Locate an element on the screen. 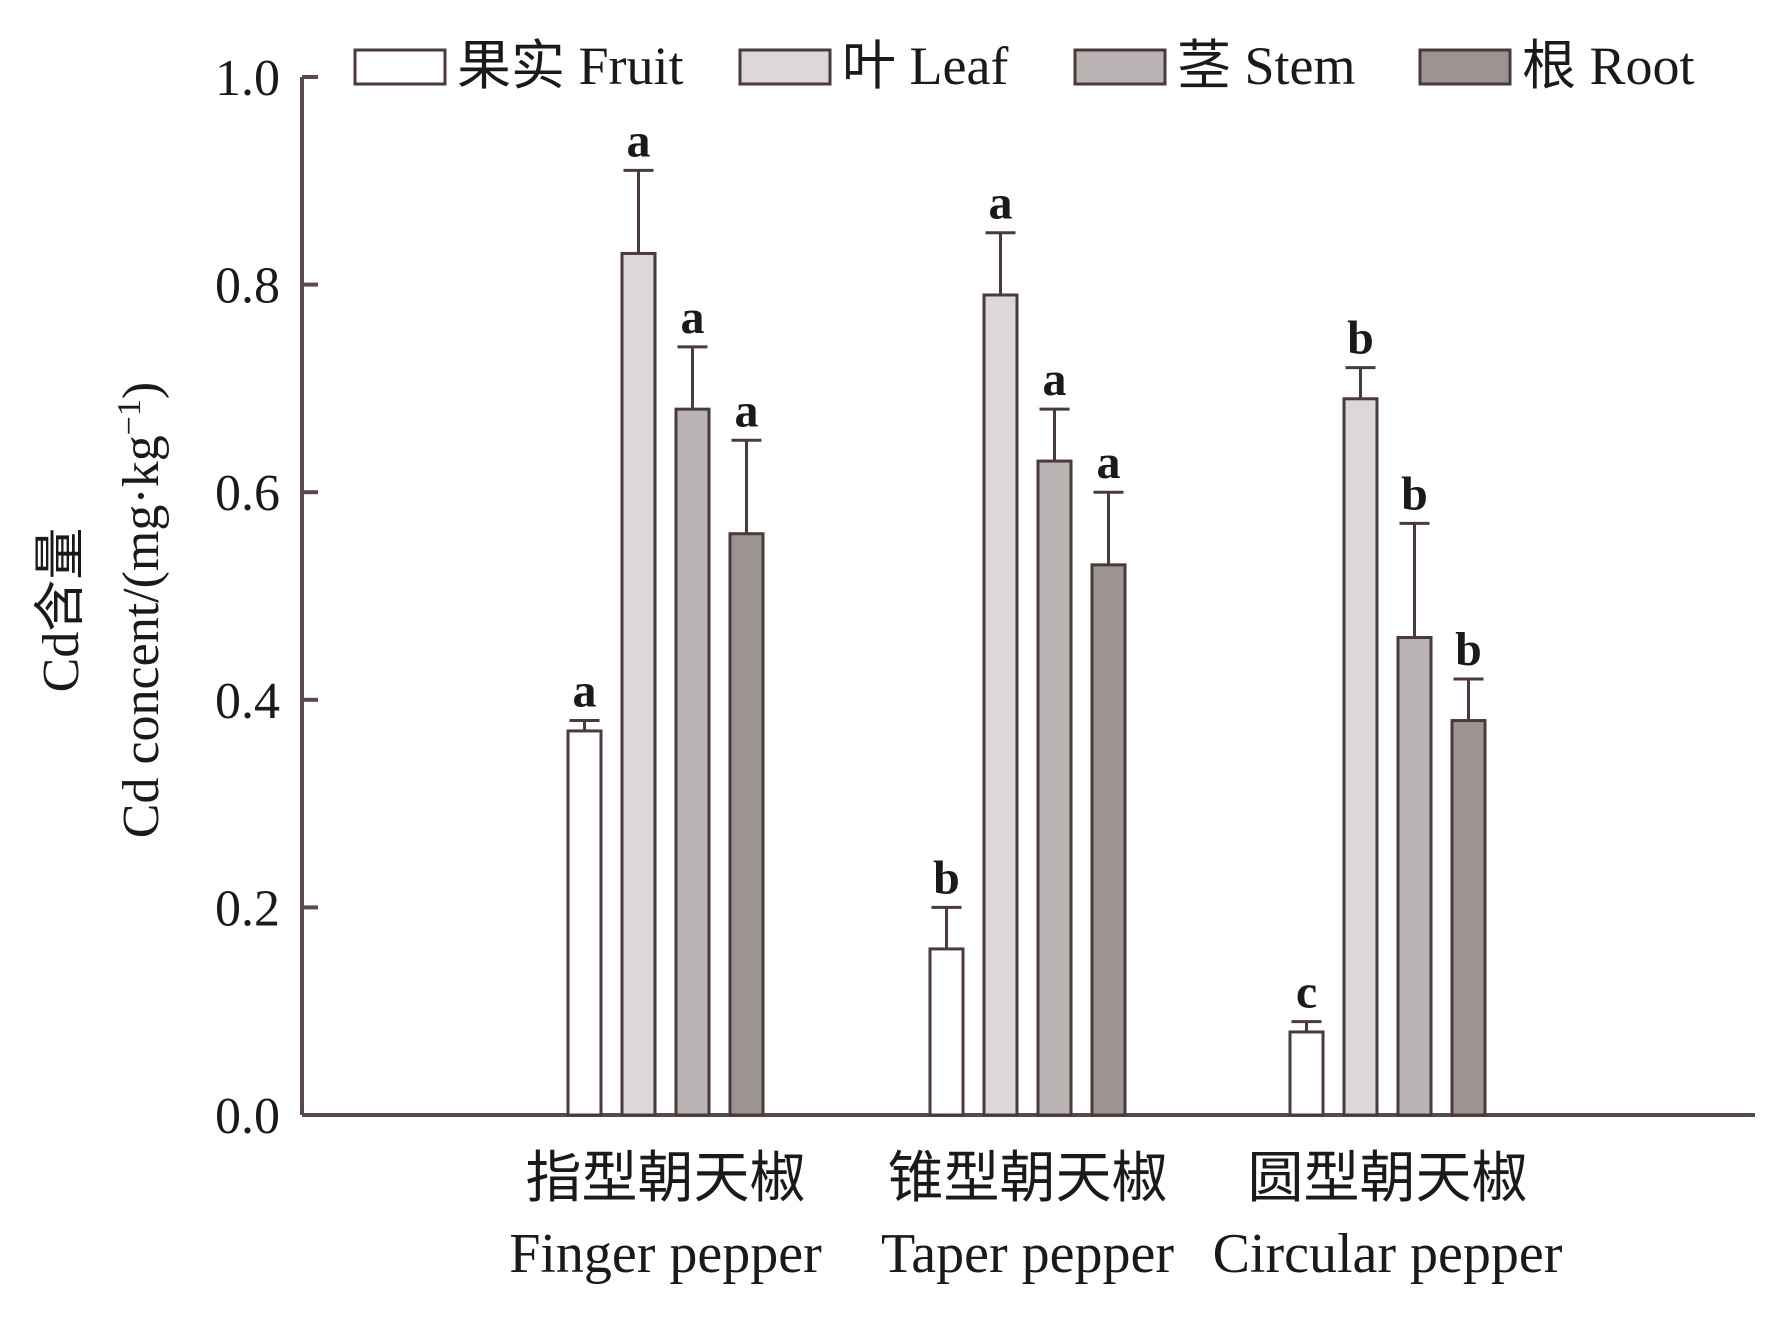 The height and width of the screenshot is (1336, 1772). y-axis-label-superscript: −1 is located at coordinates (129, 417).